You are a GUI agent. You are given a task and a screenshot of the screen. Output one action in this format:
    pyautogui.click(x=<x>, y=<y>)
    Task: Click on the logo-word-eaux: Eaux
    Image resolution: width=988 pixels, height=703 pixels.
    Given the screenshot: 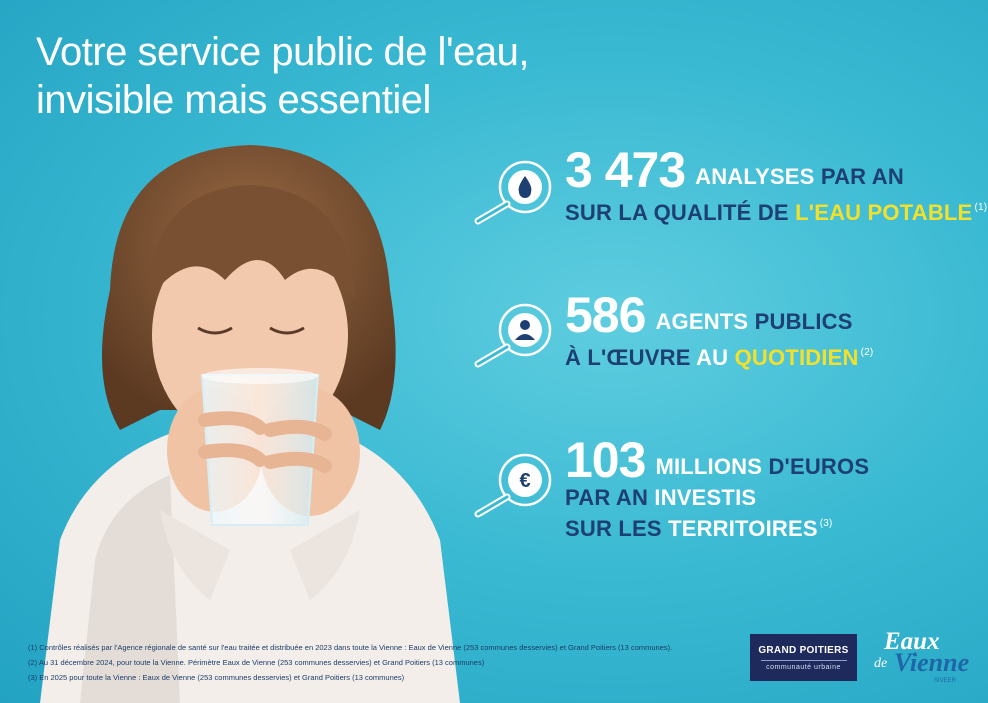 What is the action you would take?
    pyautogui.click(x=912, y=641)
    